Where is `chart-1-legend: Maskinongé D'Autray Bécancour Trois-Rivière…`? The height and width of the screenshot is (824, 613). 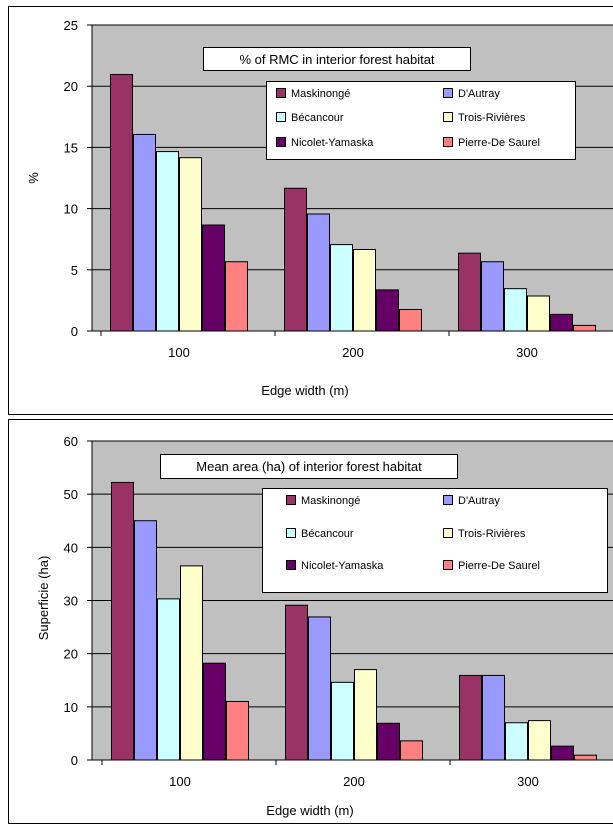 chart-1-legend: Maskinongé D'Autray Bécancour Trois-Rivière… is located at coordinates (408, 118).